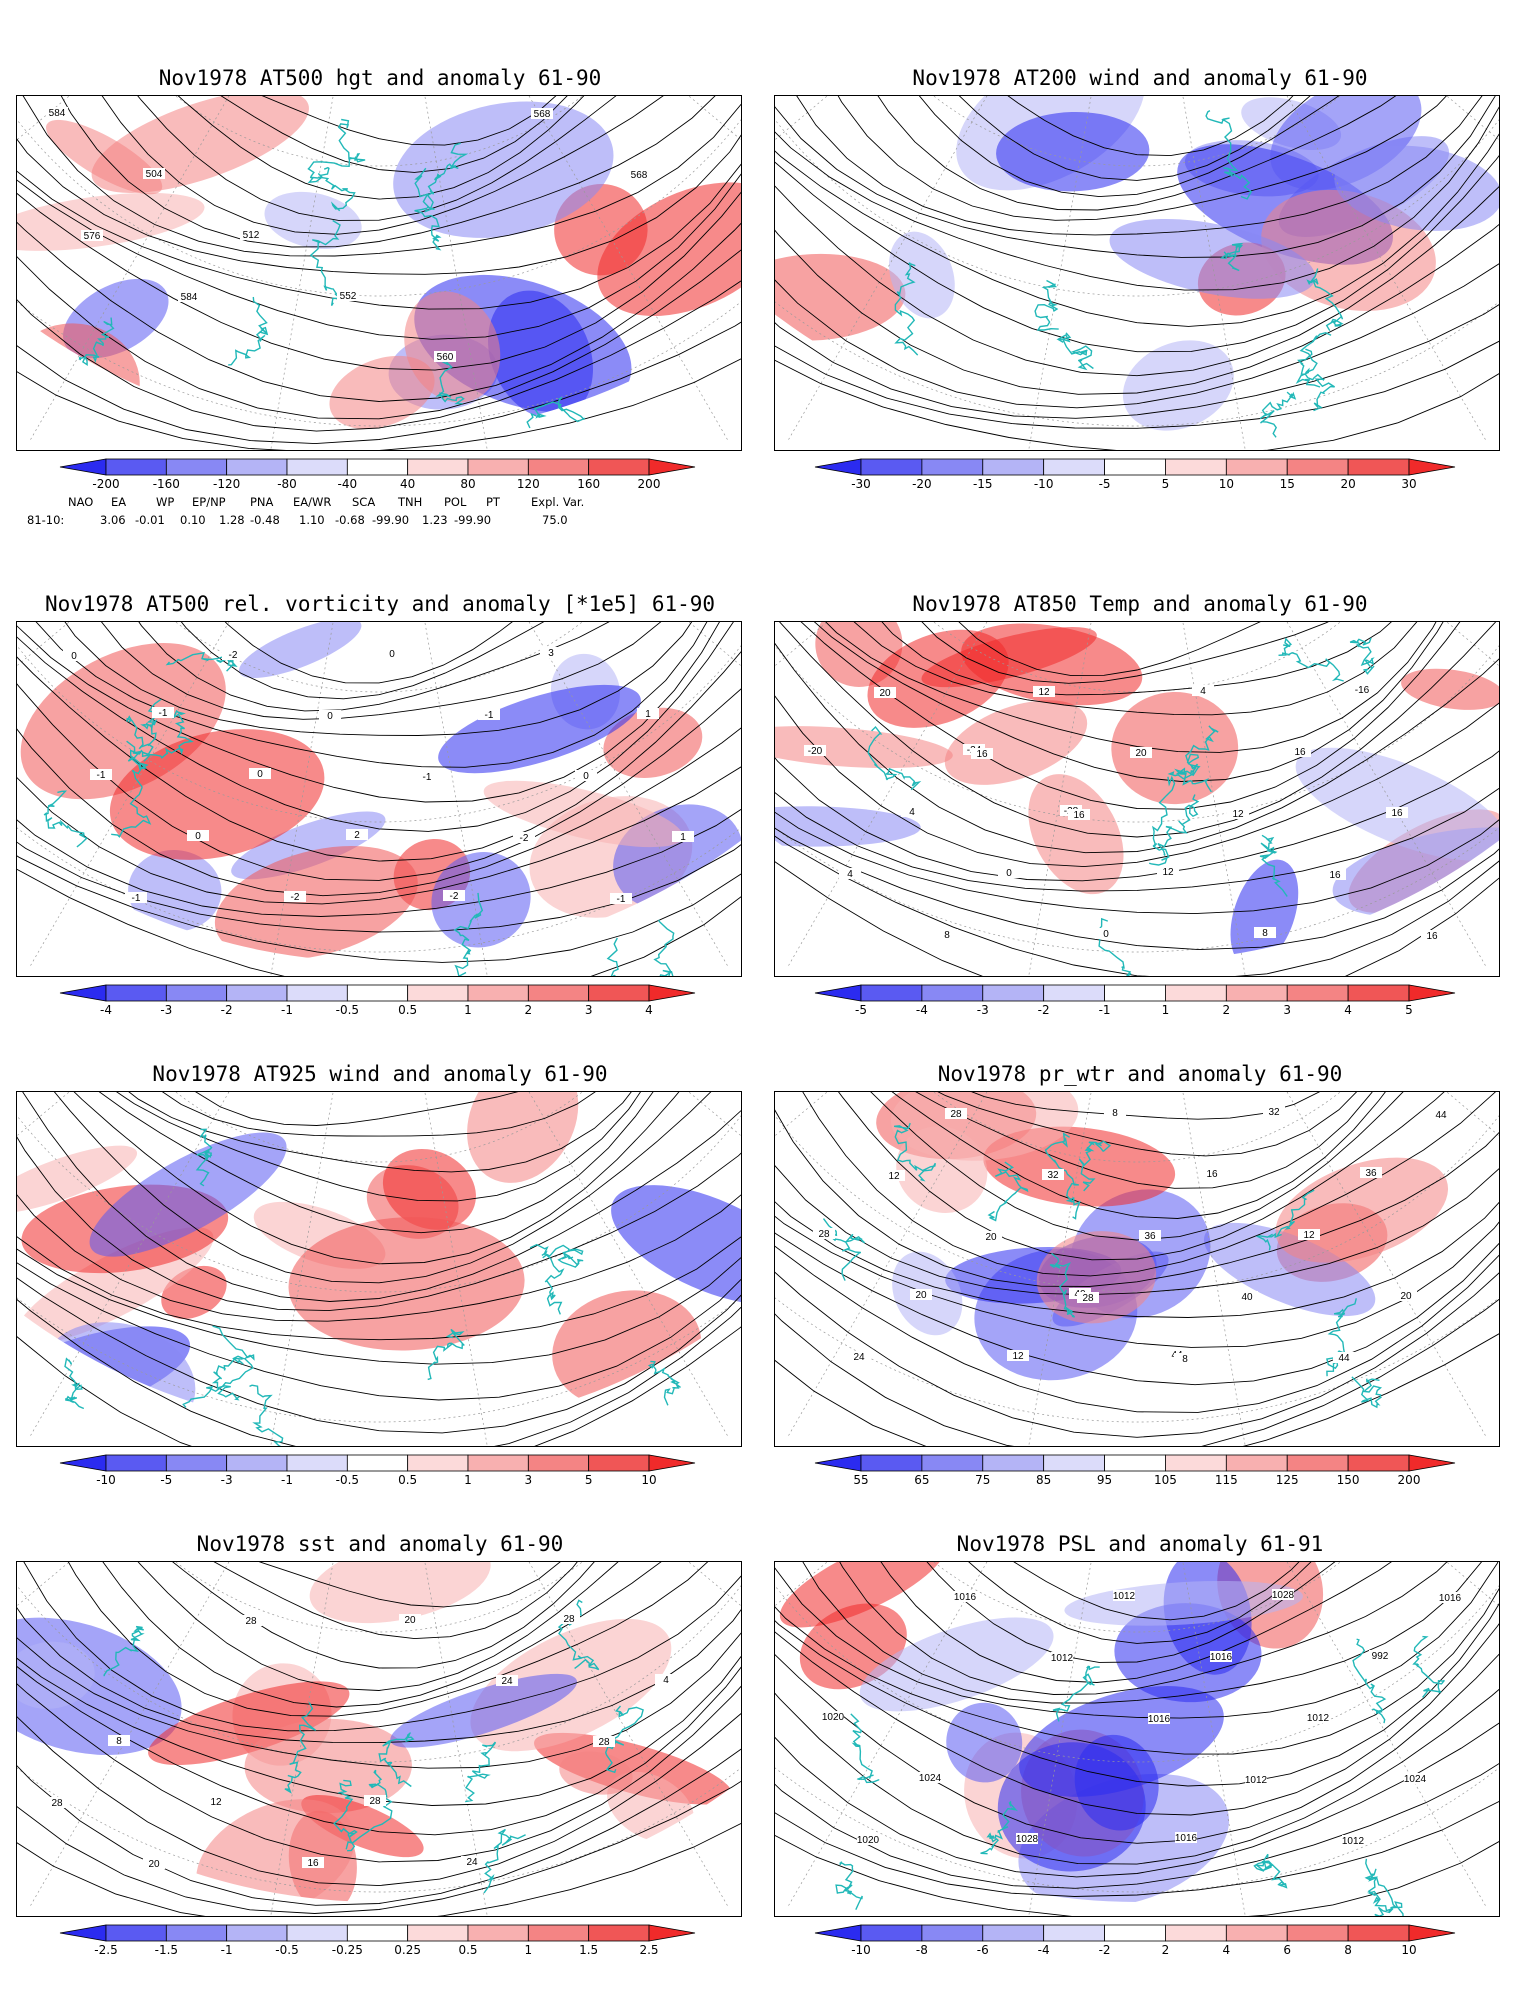 The image size is (1520, 2000). What do you see at coordinates (113, 520) in the screenshot?
I see `index-value: 3.06` at bounding box center [113, 520].